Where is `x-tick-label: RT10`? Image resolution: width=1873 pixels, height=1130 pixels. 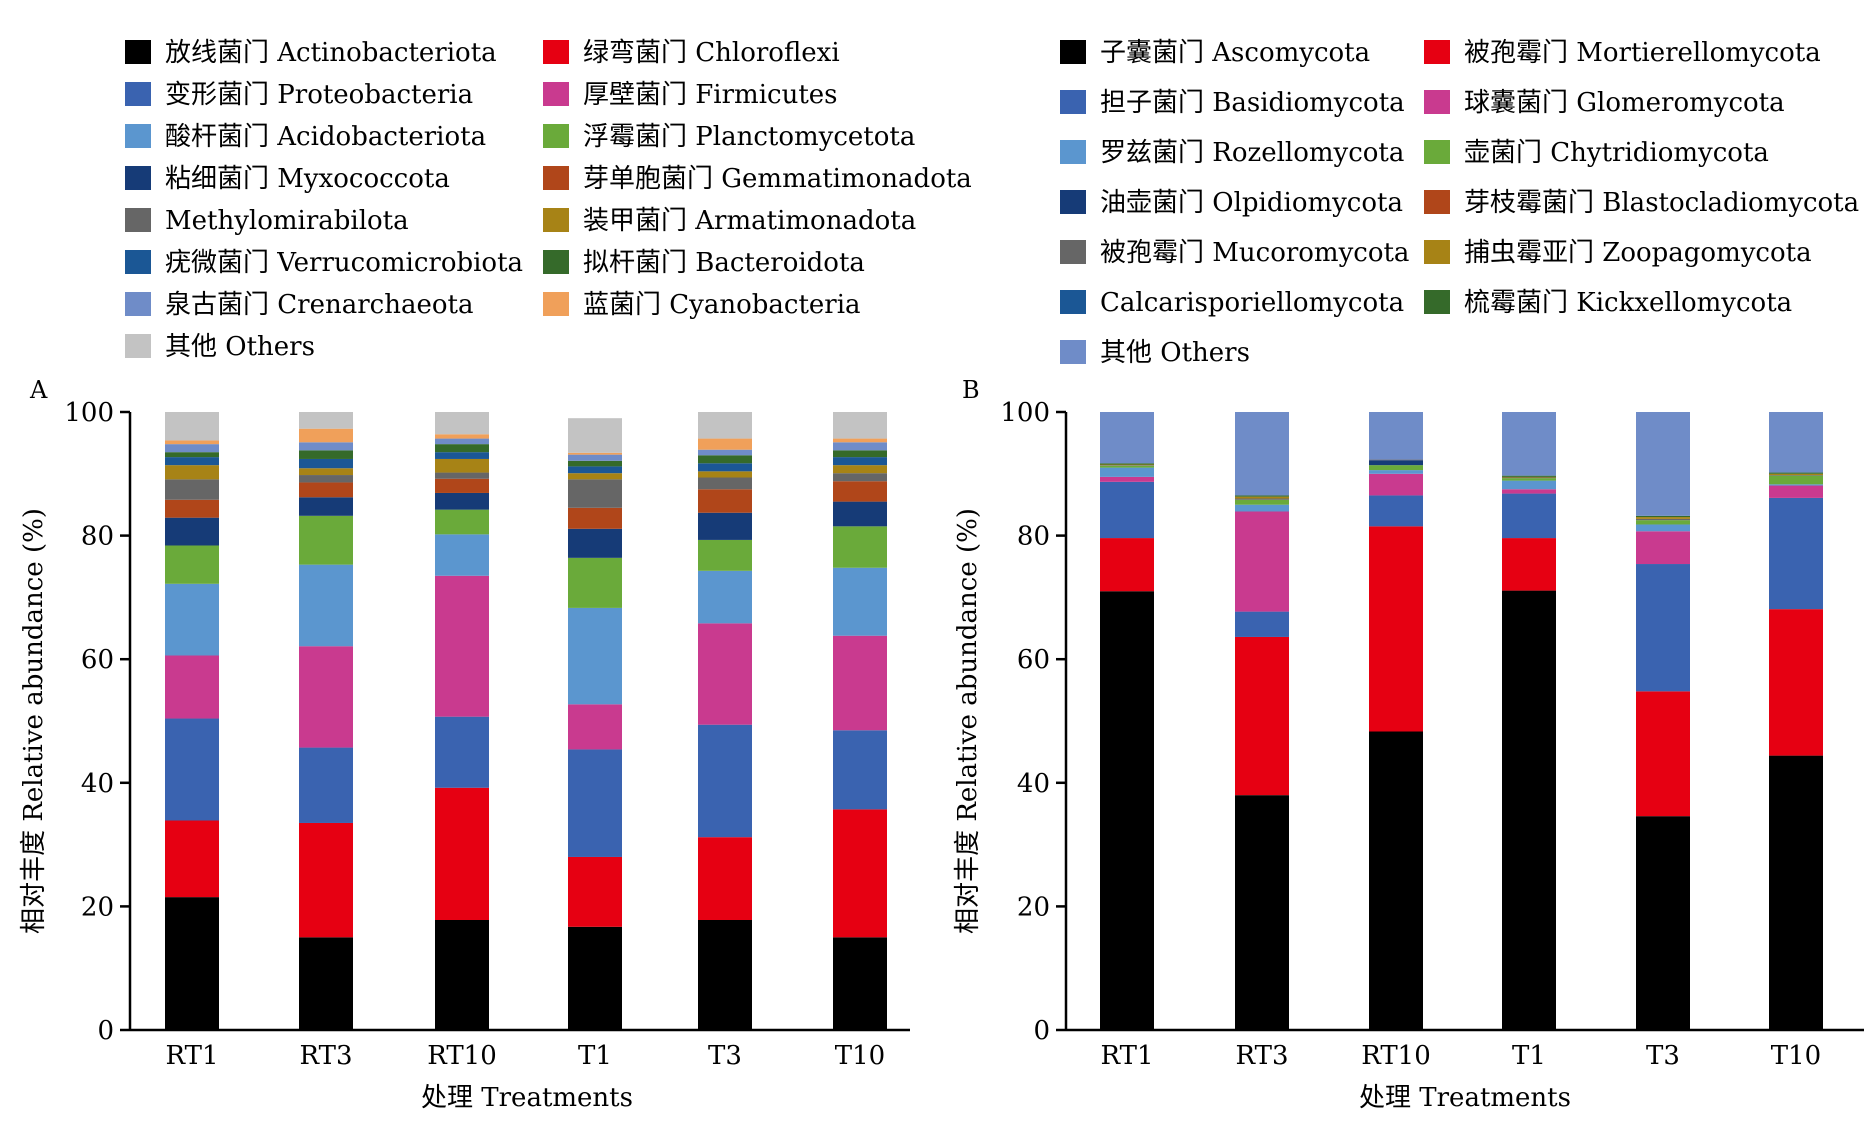 x-tick-label: RT10 is located at coordinates (462, 1056).